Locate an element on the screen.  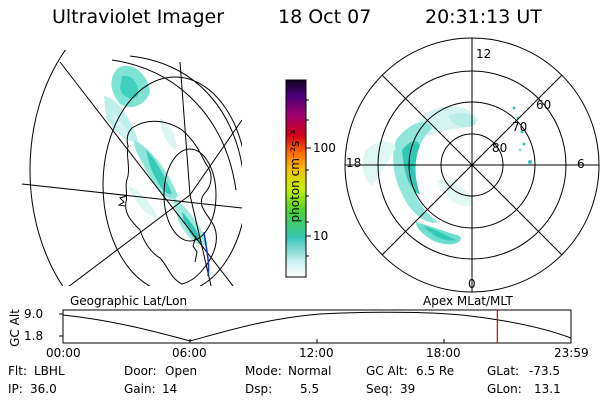
title-bar: Ultraviolet Imager 18 Oct 07 20:31:13 UT is located at coordinates (300, 17).